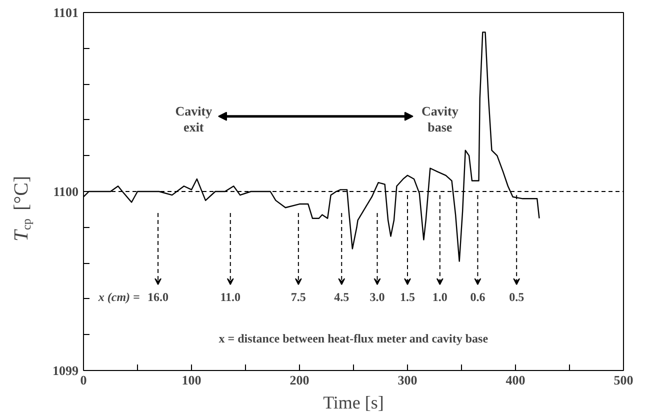  Describe the element at coordinates (624, 380) in the screenshot. I see `x-tick-label: 500` at that location.